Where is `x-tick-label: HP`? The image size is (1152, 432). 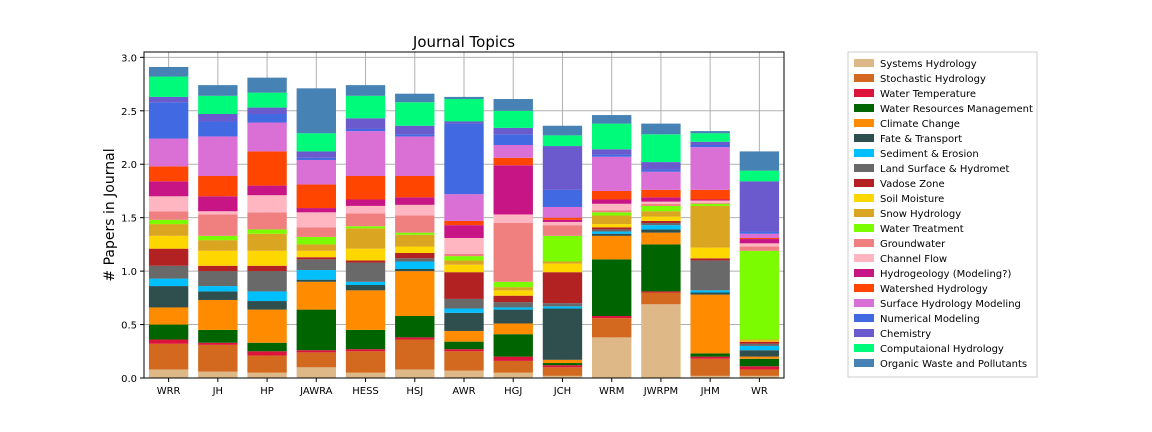 x-tick-label: HP is located at coordinates (267, 391).